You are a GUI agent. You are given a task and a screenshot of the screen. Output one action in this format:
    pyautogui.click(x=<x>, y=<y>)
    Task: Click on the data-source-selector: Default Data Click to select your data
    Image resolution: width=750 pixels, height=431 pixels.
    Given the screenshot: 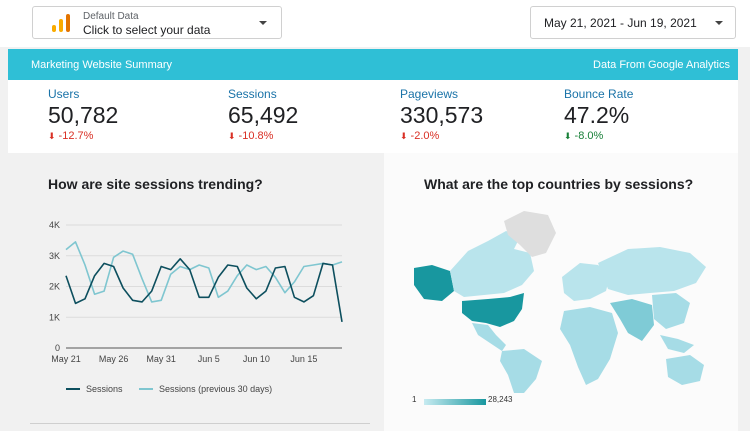 What is the action you would take?
    pyautogui.click(x=157, y=22)
    